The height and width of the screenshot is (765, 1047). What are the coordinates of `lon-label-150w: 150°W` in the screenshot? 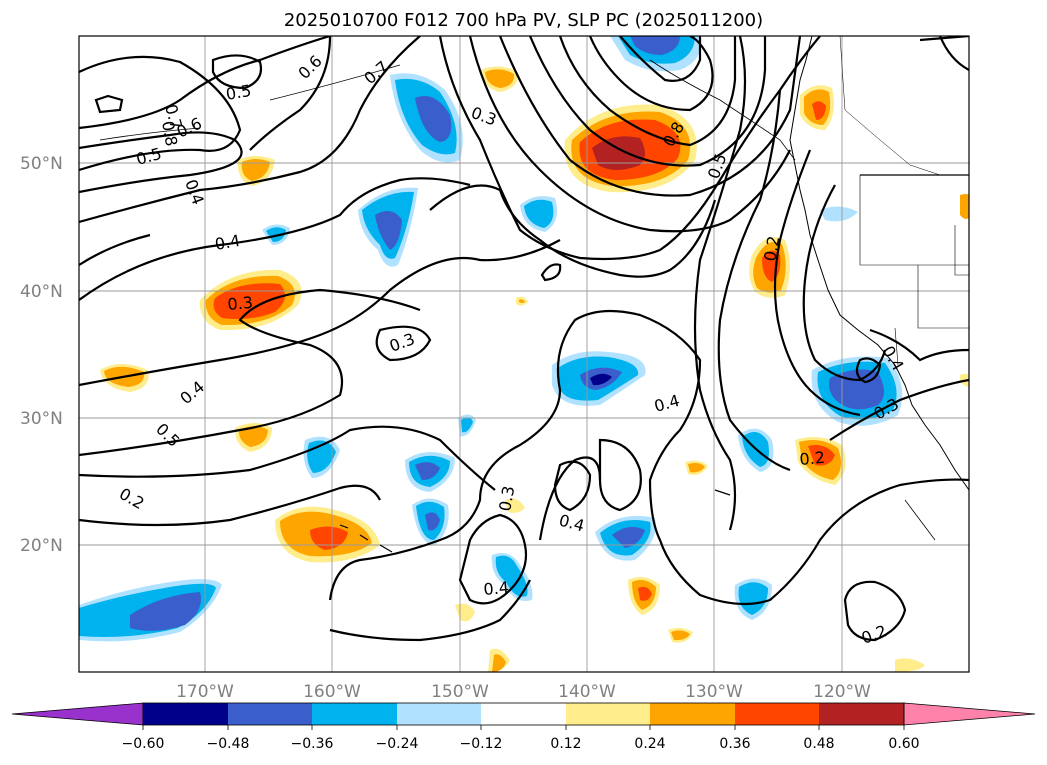 It's located at (460, 692).